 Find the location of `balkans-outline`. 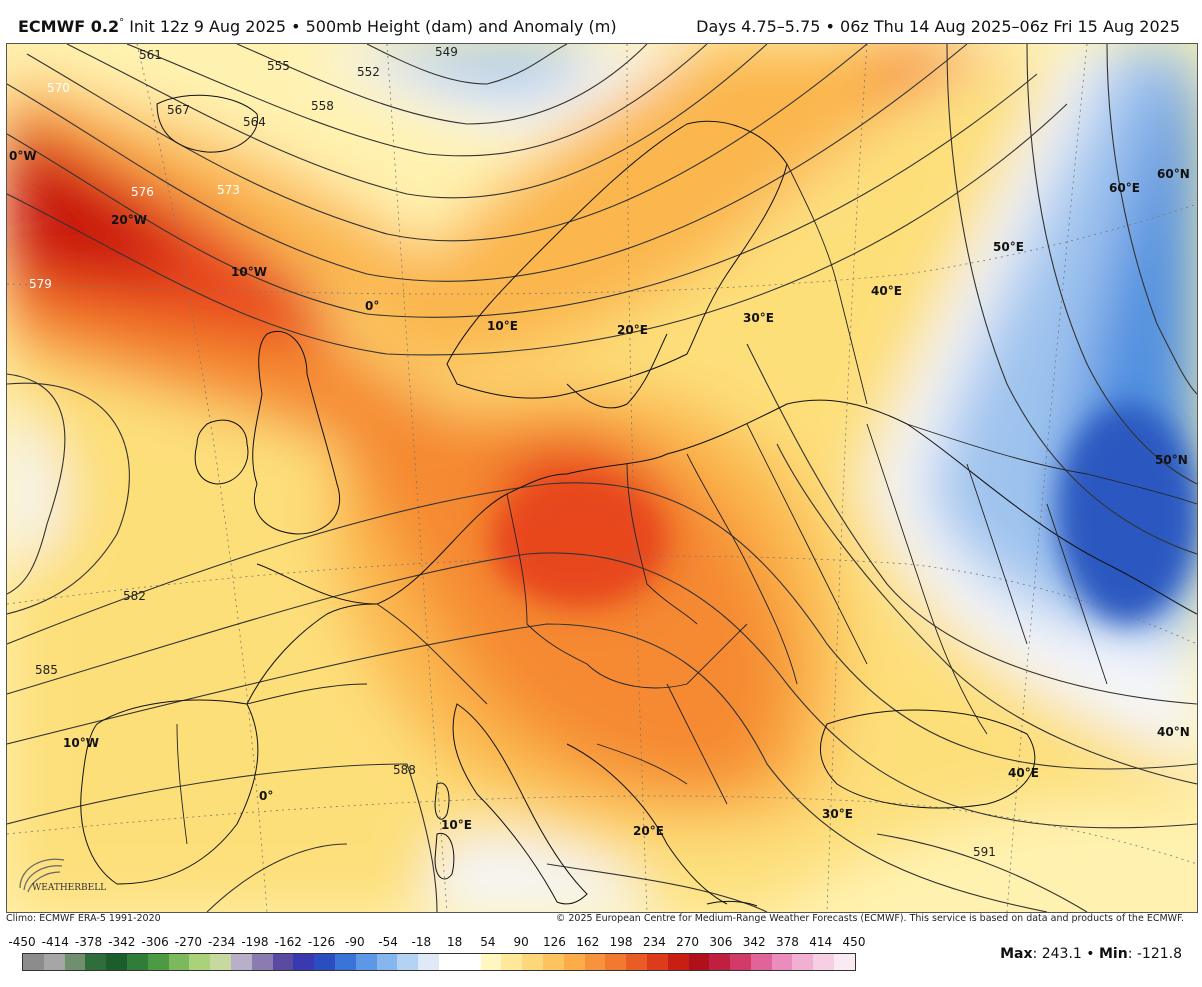

balkans-outline is located at coordinates (647, 824).